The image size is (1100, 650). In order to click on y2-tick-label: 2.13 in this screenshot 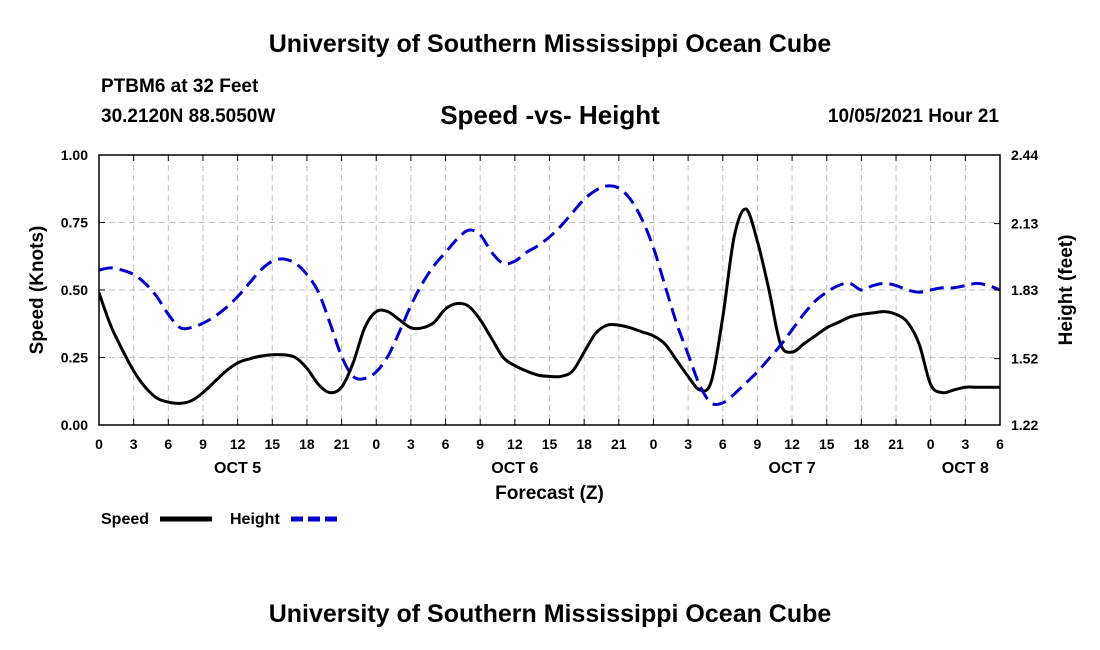, I will do `click(1024, 224)`.